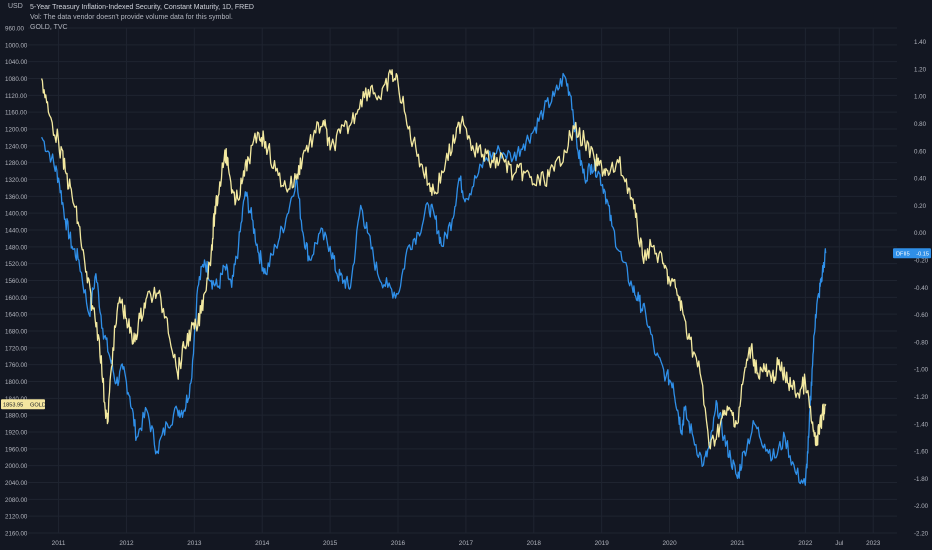  I want to click on left-axis-tick-label: 1960.00, so click(16, 449).